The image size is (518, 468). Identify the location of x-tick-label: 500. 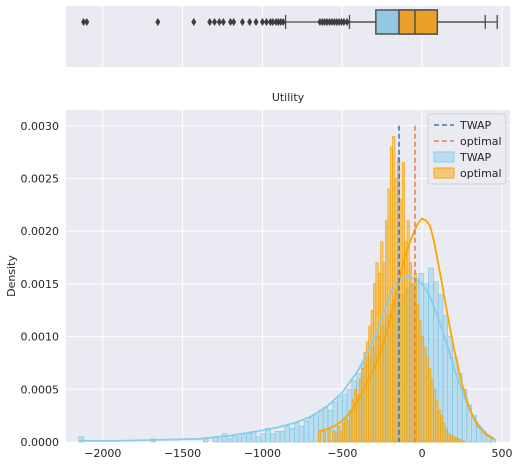
(502, 453).